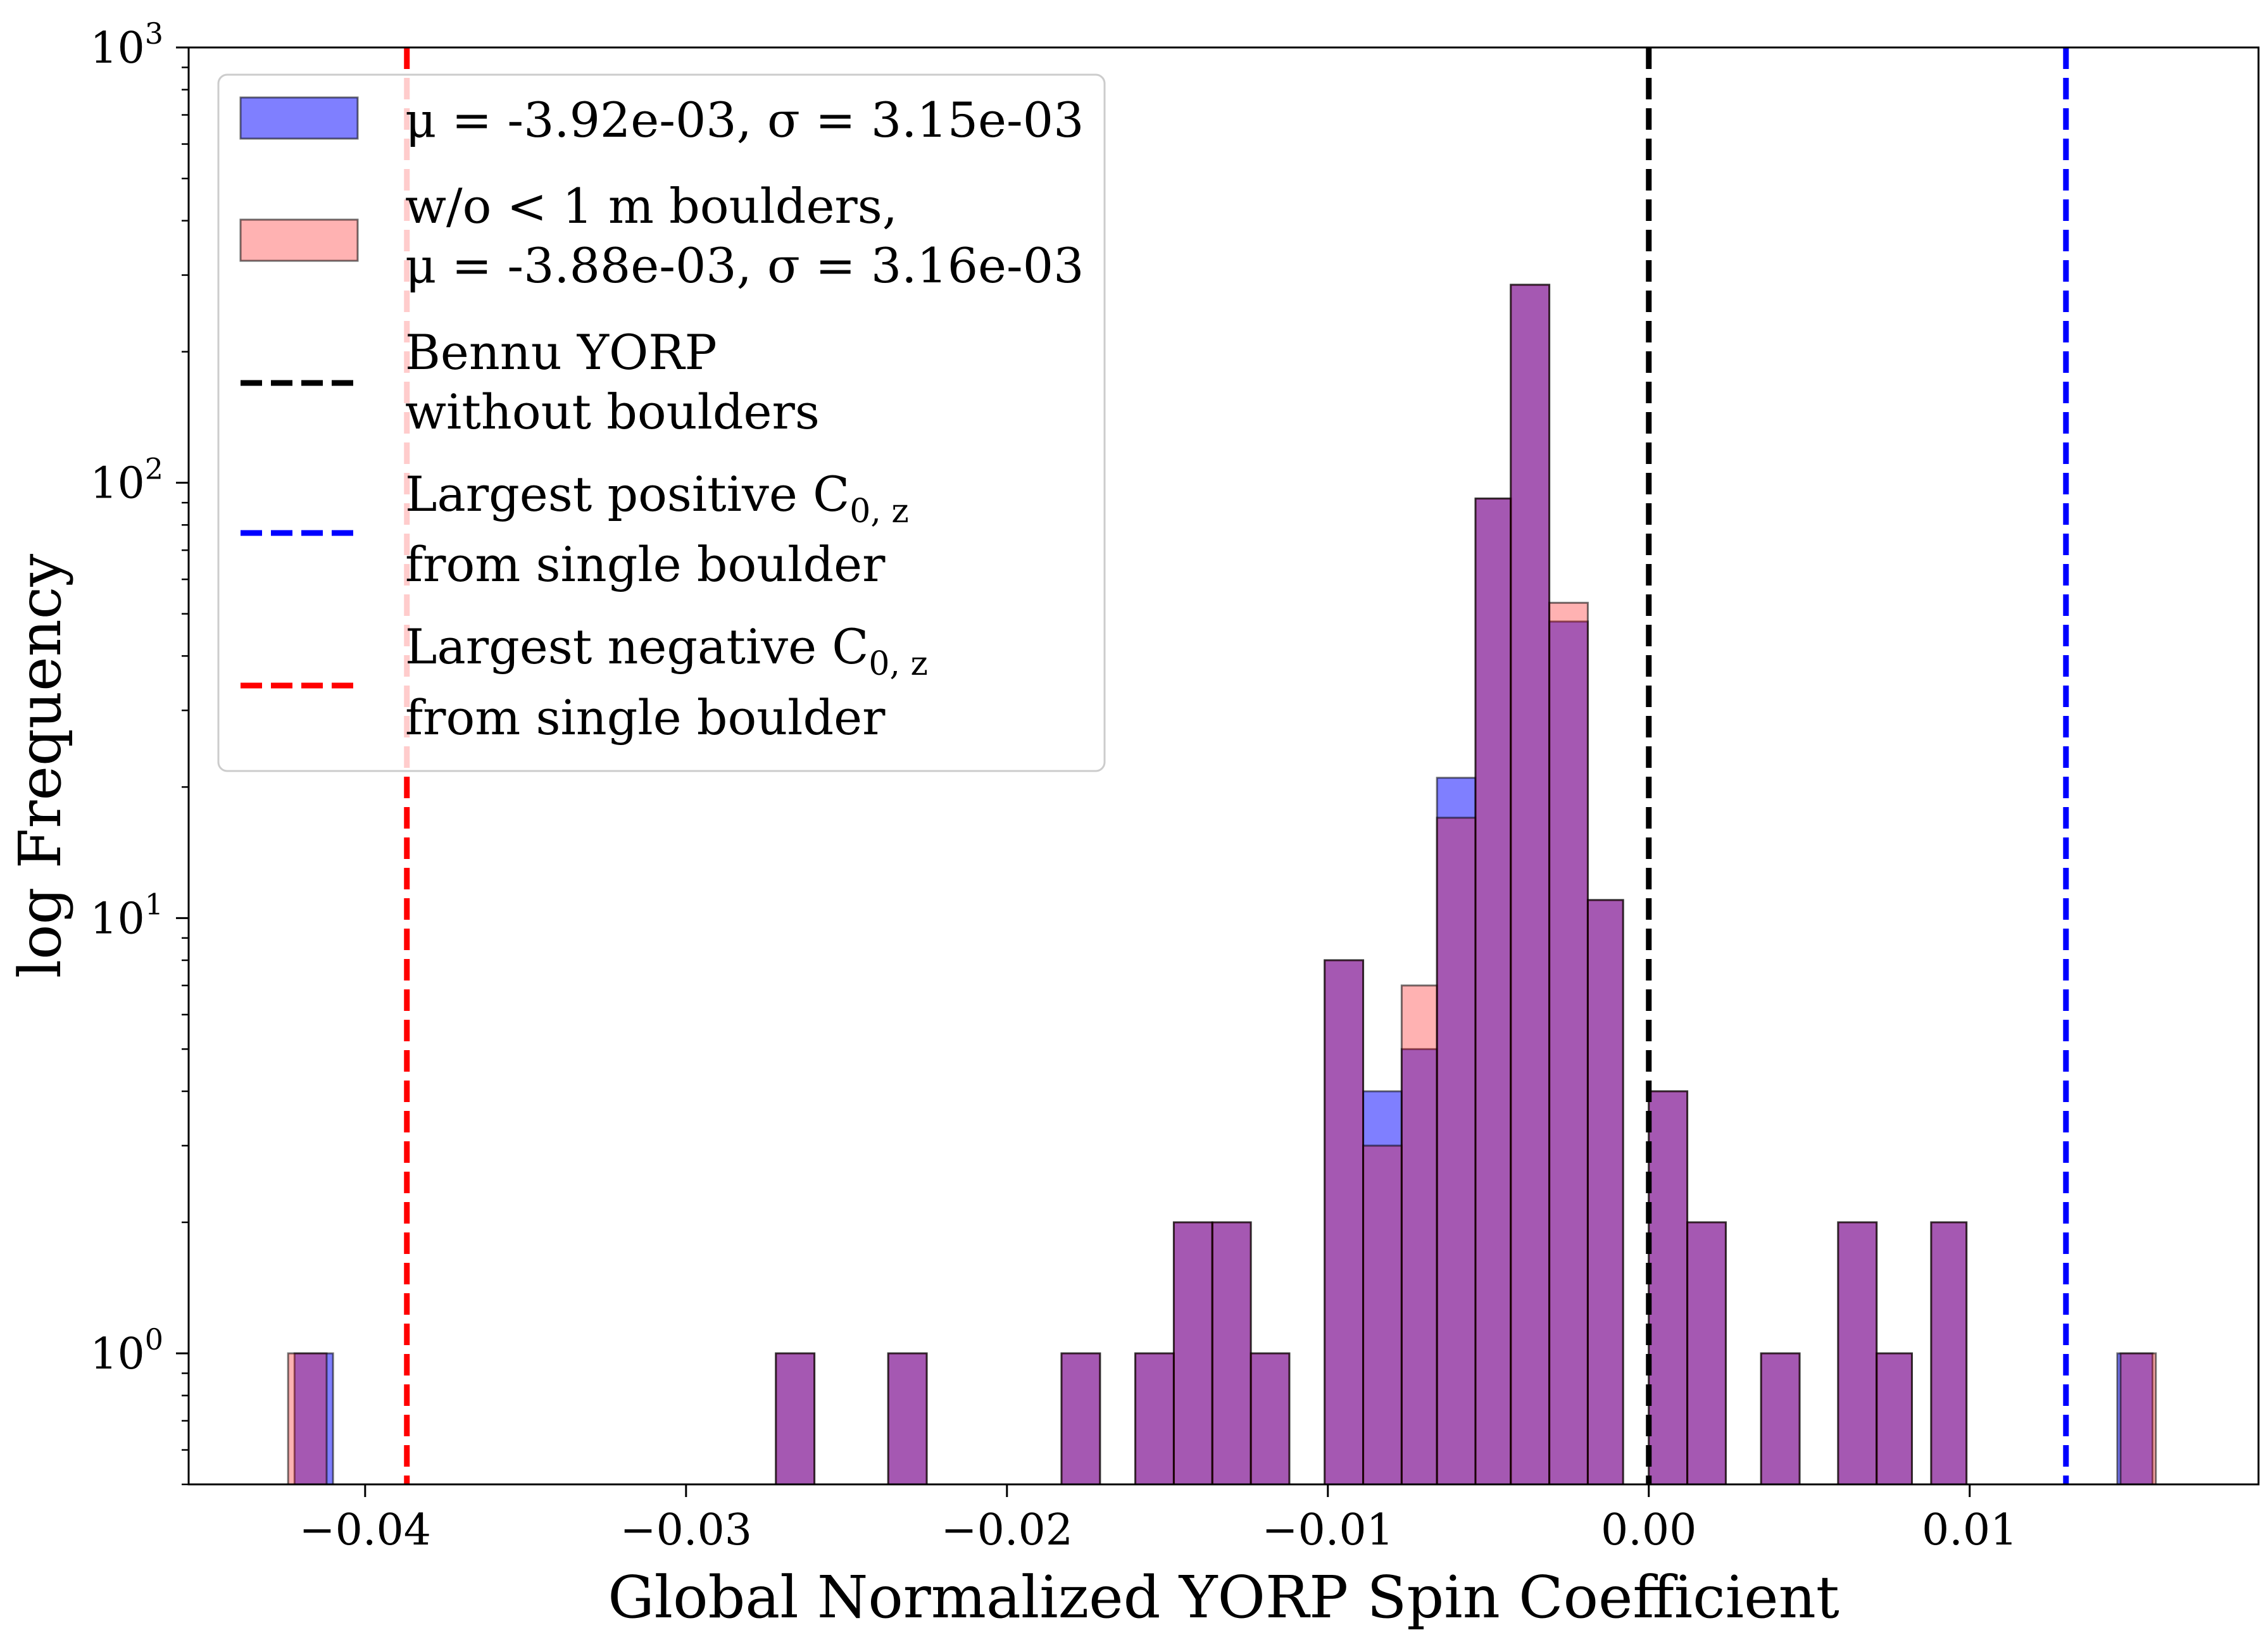 This screenshot has height=1642, width=2268. What do you see at coordinates (646, 717) in the screenshot?
I see `legend-label-line-3: from single boulder` at bounding box center [646, 717].